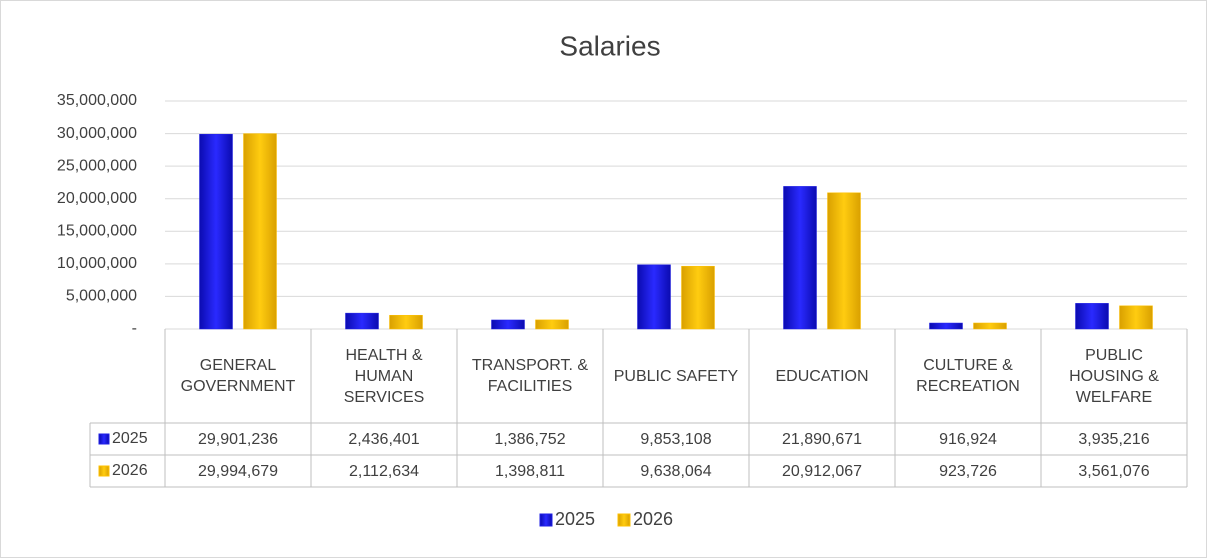 The height and width of the screenshot is (558, 1207). Describe the element at coordinates (653, 519) in the screenshot. I see `legend-label: 2026` at that location.